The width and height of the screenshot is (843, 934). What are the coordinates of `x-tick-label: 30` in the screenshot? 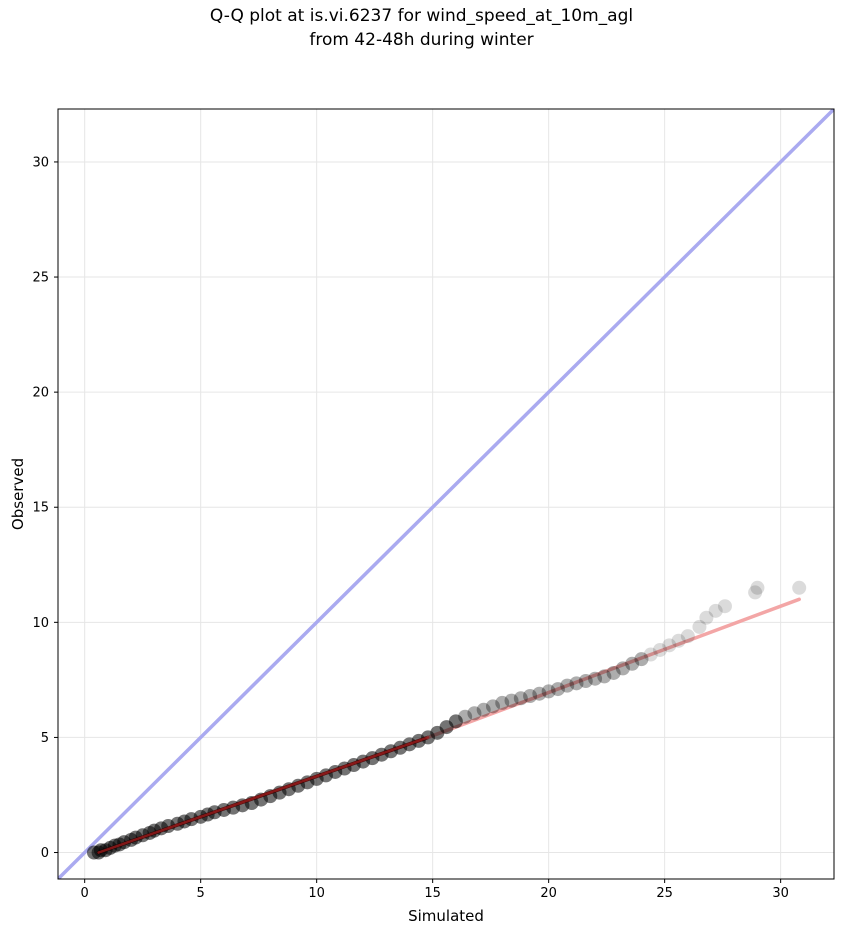 It's located at (780, 893).